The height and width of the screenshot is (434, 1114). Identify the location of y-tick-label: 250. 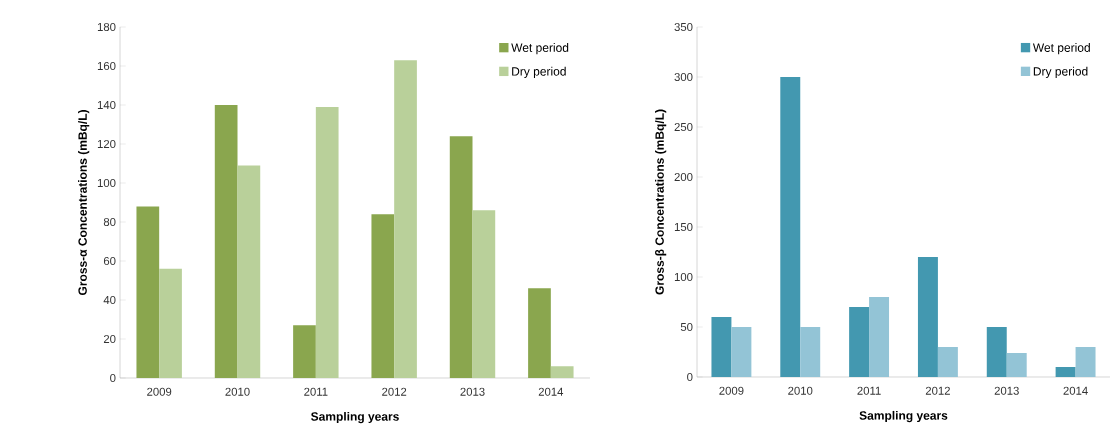
(683, 126).